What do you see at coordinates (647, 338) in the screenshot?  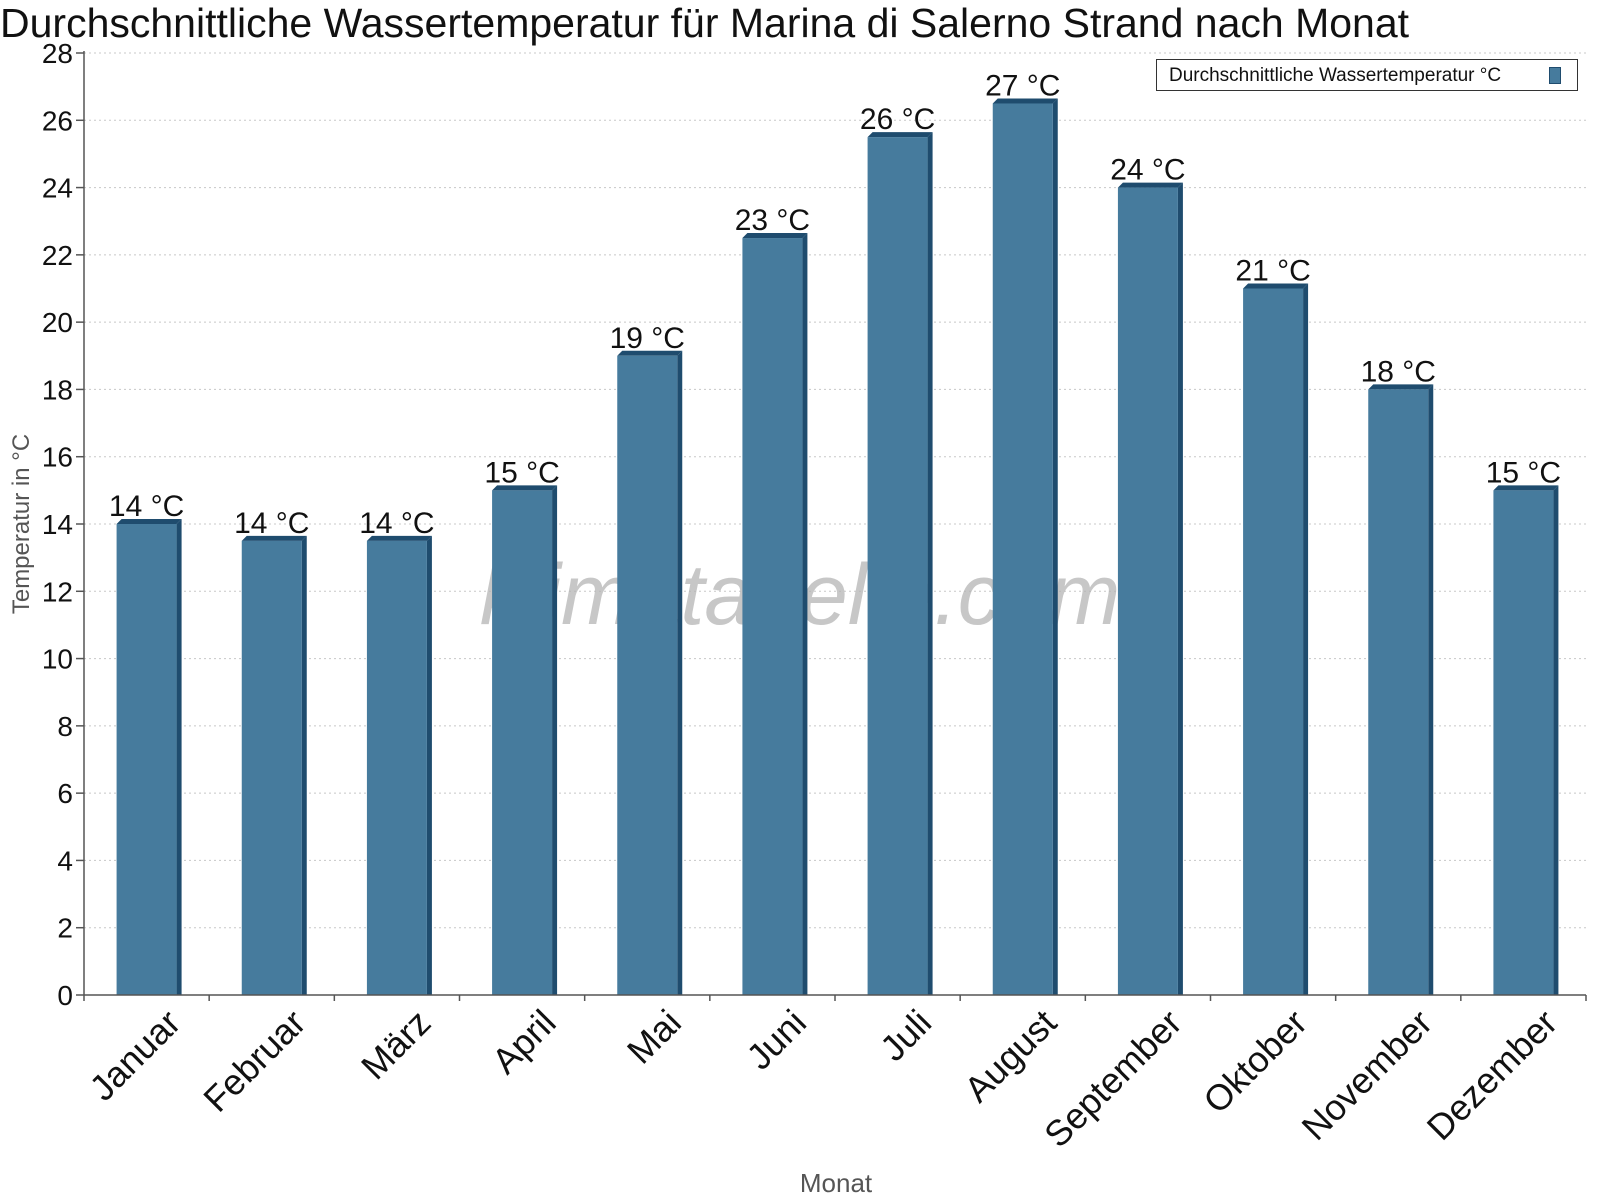 I see `data-label: 19 °C` at bounding box center [647, 338].